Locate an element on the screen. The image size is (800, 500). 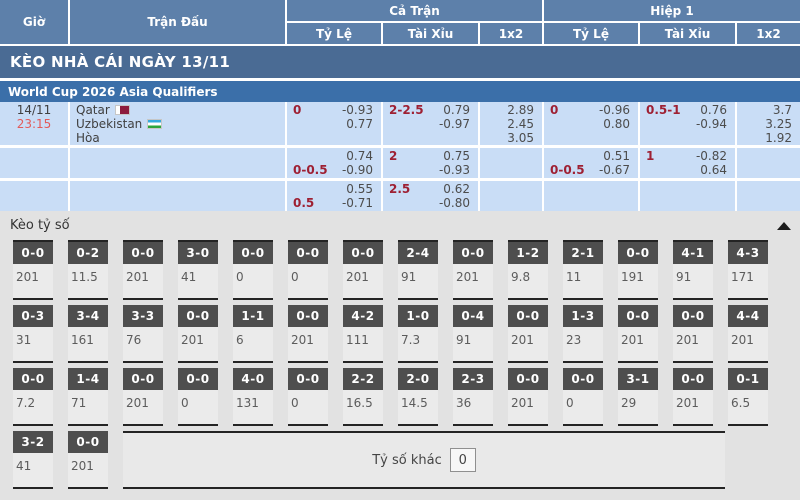
score-label: 4-2 is located at coordinates (363, 316).